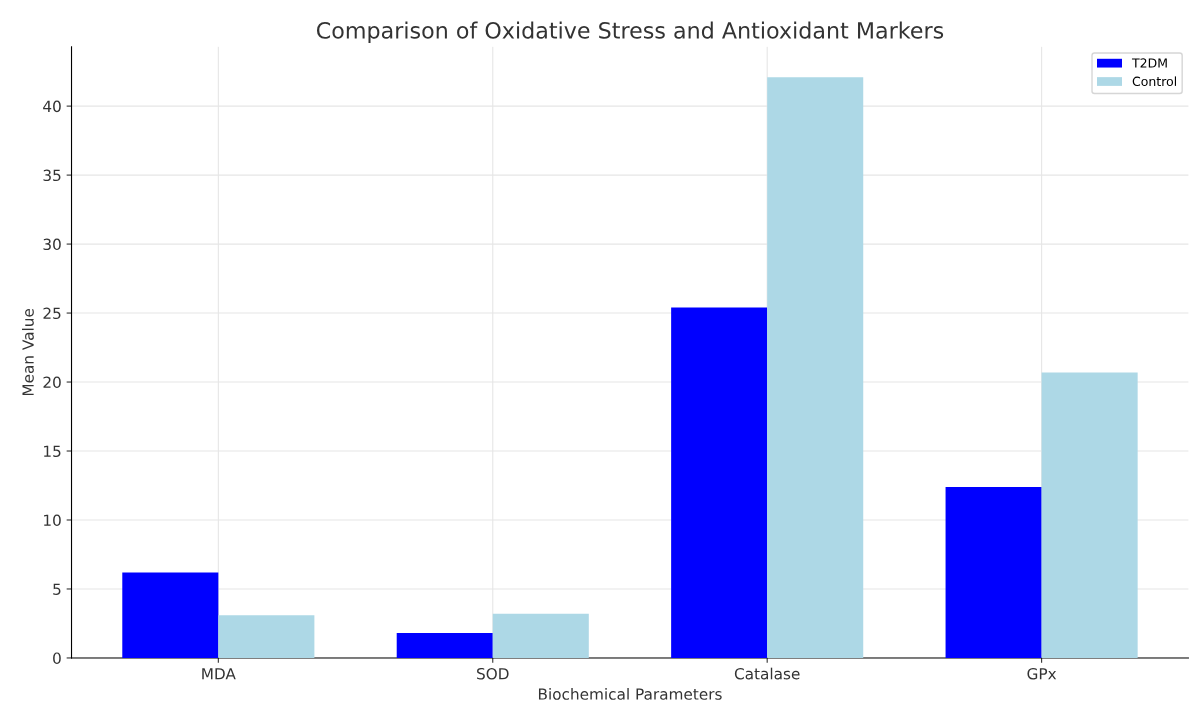 This screenshot has width=1192, height=709. I want to click on y-tick-label: 40, so click(52, 106).